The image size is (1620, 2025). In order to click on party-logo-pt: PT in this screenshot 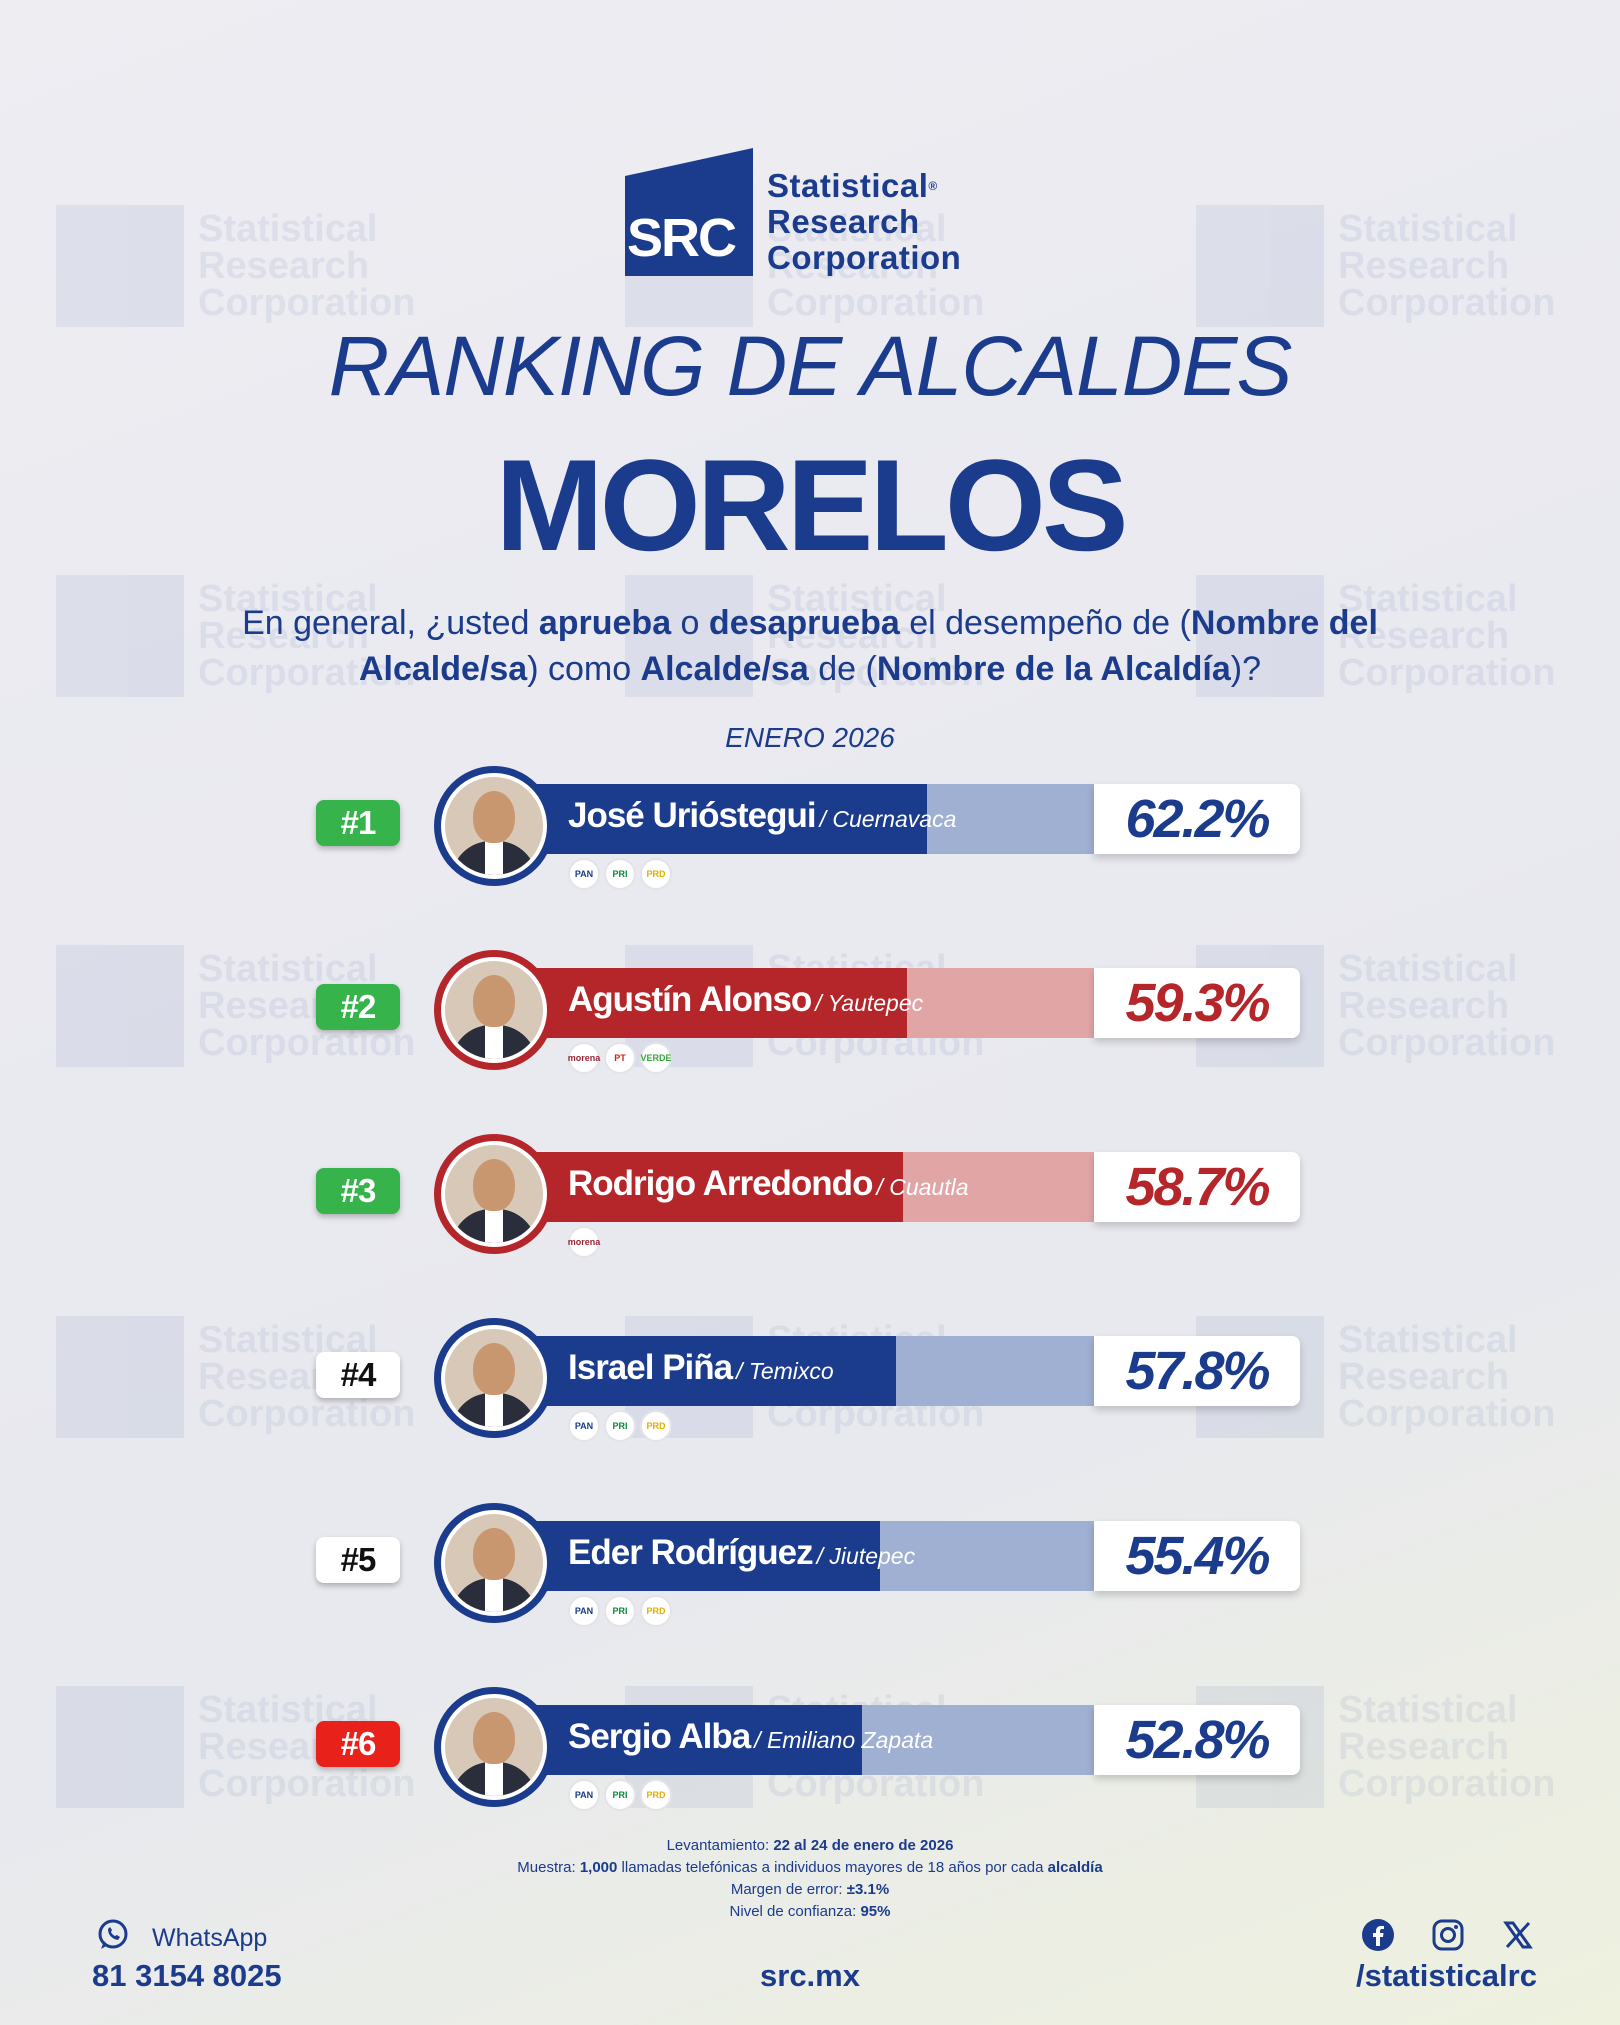, I will do `click(620, 1058)`.